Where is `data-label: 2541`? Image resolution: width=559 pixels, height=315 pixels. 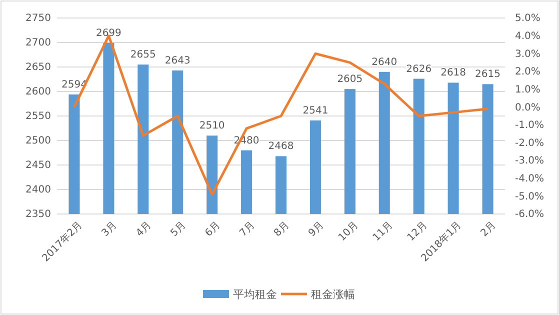
data-label: 2541 is located at coordinates (315, 110).